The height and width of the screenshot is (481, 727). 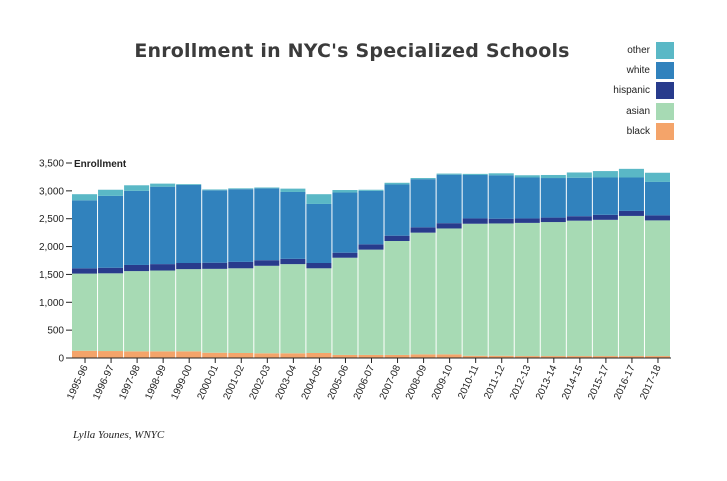 I want to click on legend-swatch-other, so click(x=665, y=50).